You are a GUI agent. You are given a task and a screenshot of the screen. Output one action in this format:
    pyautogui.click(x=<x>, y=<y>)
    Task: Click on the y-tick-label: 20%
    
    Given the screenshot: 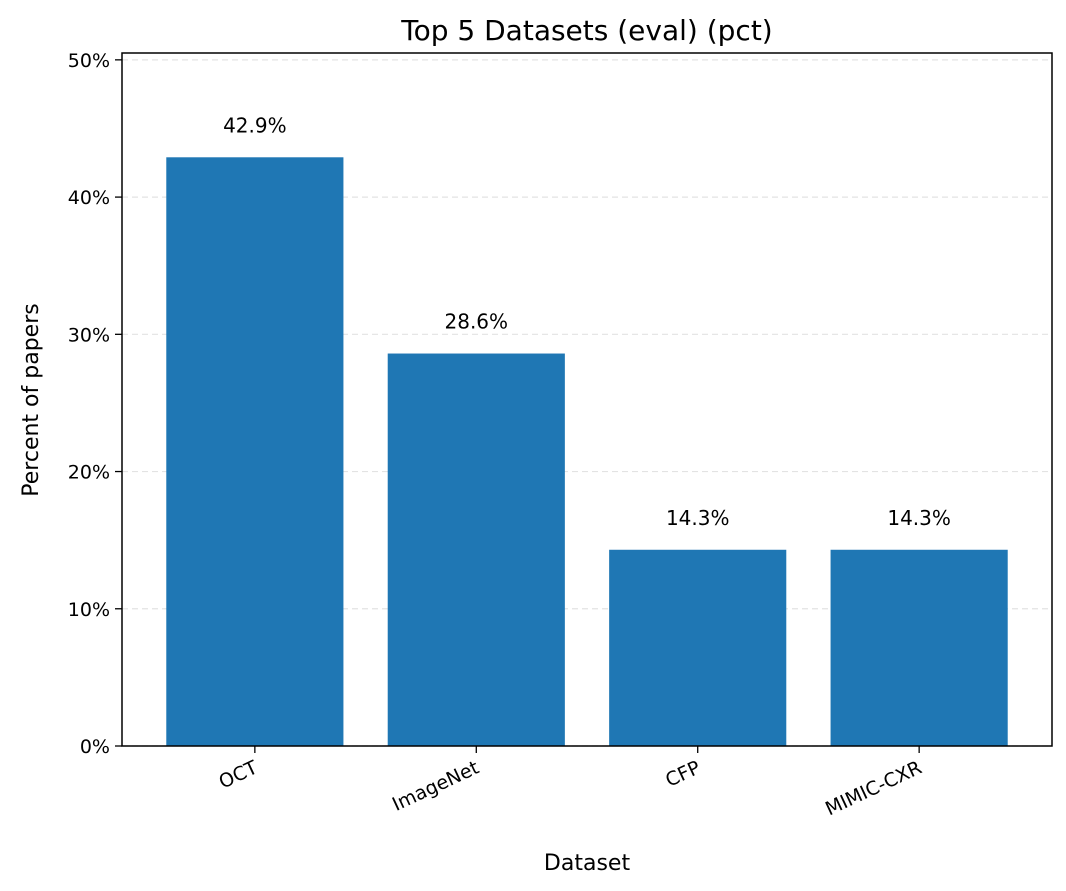 What is the action you would take?
    pyautogui.click(x=89, y=473)
    